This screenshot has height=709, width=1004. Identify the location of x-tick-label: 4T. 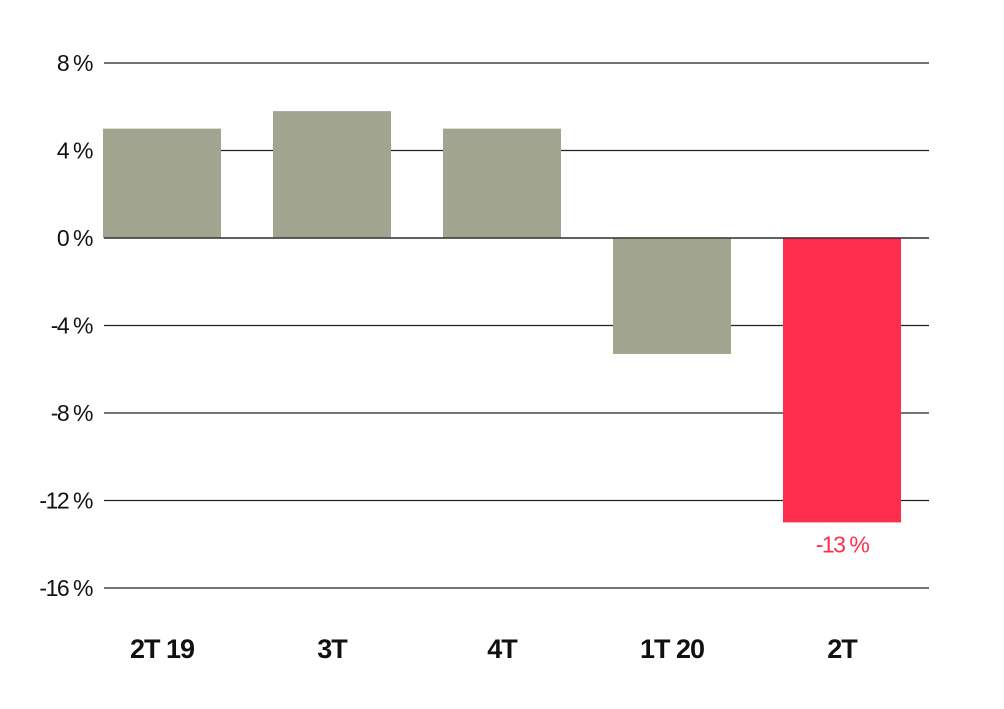
(502, 649).